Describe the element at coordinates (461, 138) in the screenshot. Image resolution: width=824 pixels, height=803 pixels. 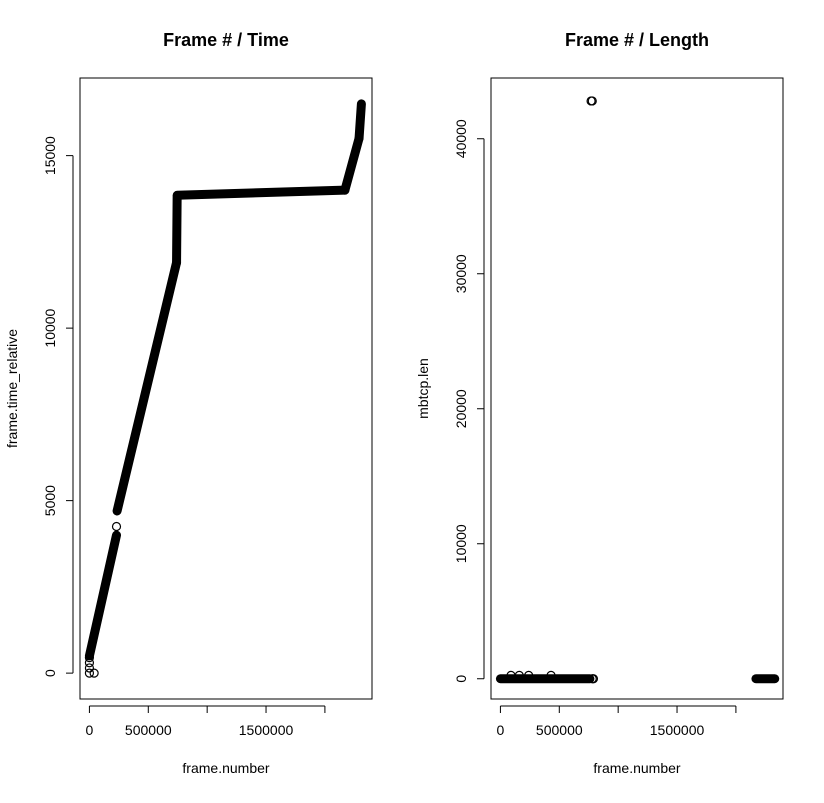
I see `length-y-tick-label: 40000` at that location.